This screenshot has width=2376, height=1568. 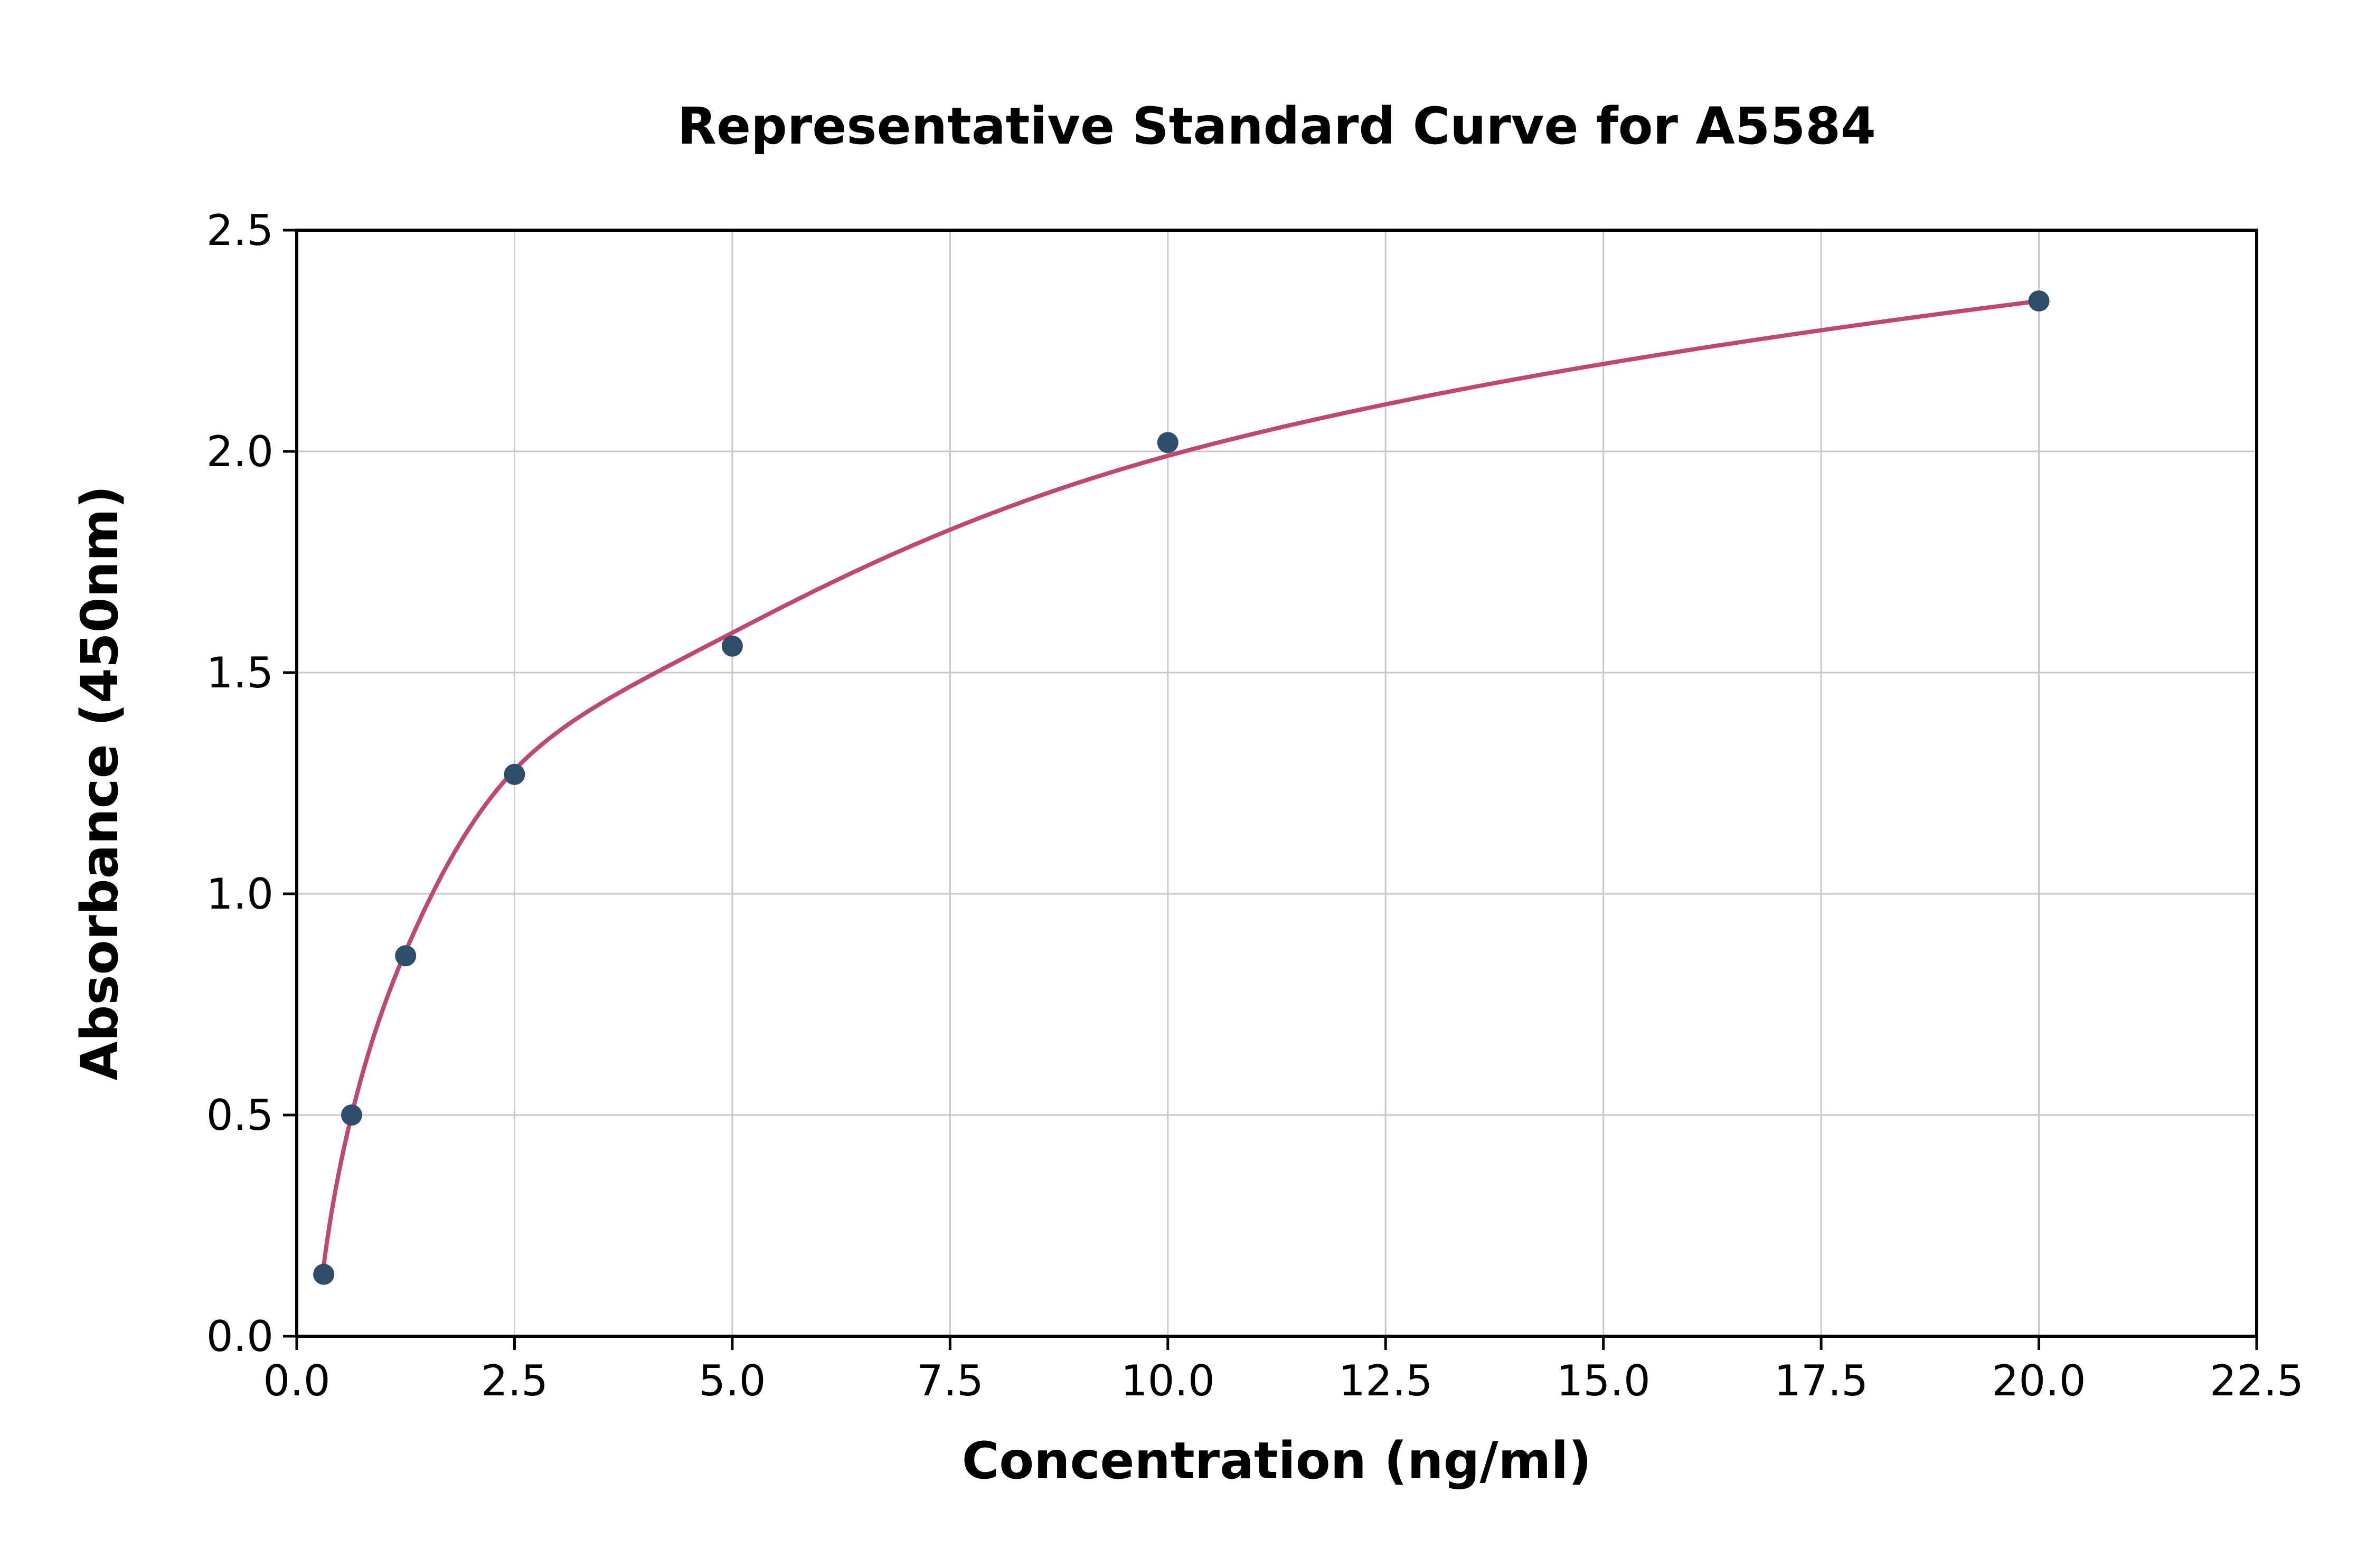 What do you see at coordinates (240, 672) in the screenshot?
I see `y-tick-label: 1.5` at bounding box center [240, 672].